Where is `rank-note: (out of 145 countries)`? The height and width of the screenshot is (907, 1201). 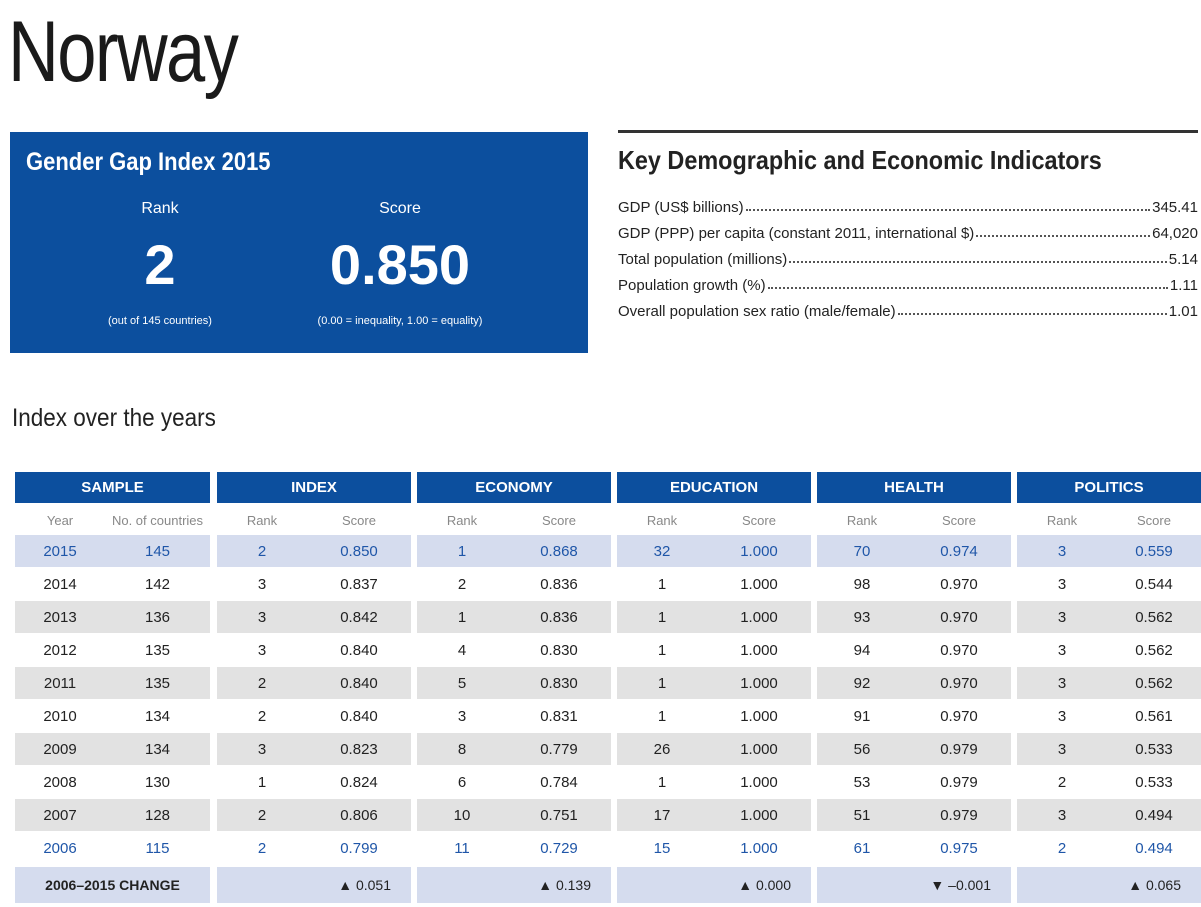
rank-note: (out of 145 countries) is located at coordinates (160, 321).